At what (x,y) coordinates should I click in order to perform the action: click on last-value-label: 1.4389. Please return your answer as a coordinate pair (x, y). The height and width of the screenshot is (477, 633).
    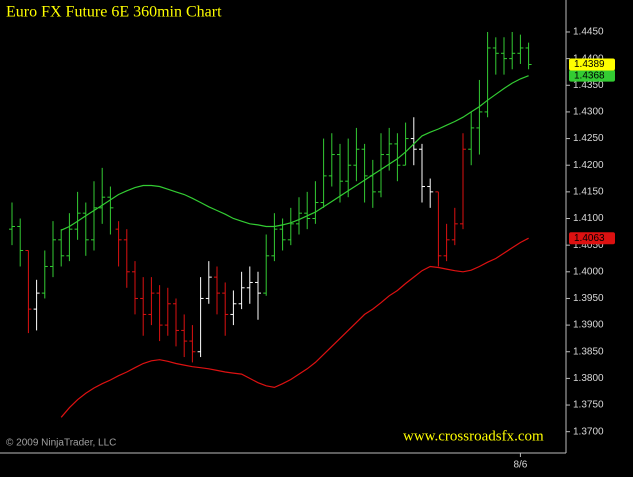
    Looking at the image, I should click on (589, 64).